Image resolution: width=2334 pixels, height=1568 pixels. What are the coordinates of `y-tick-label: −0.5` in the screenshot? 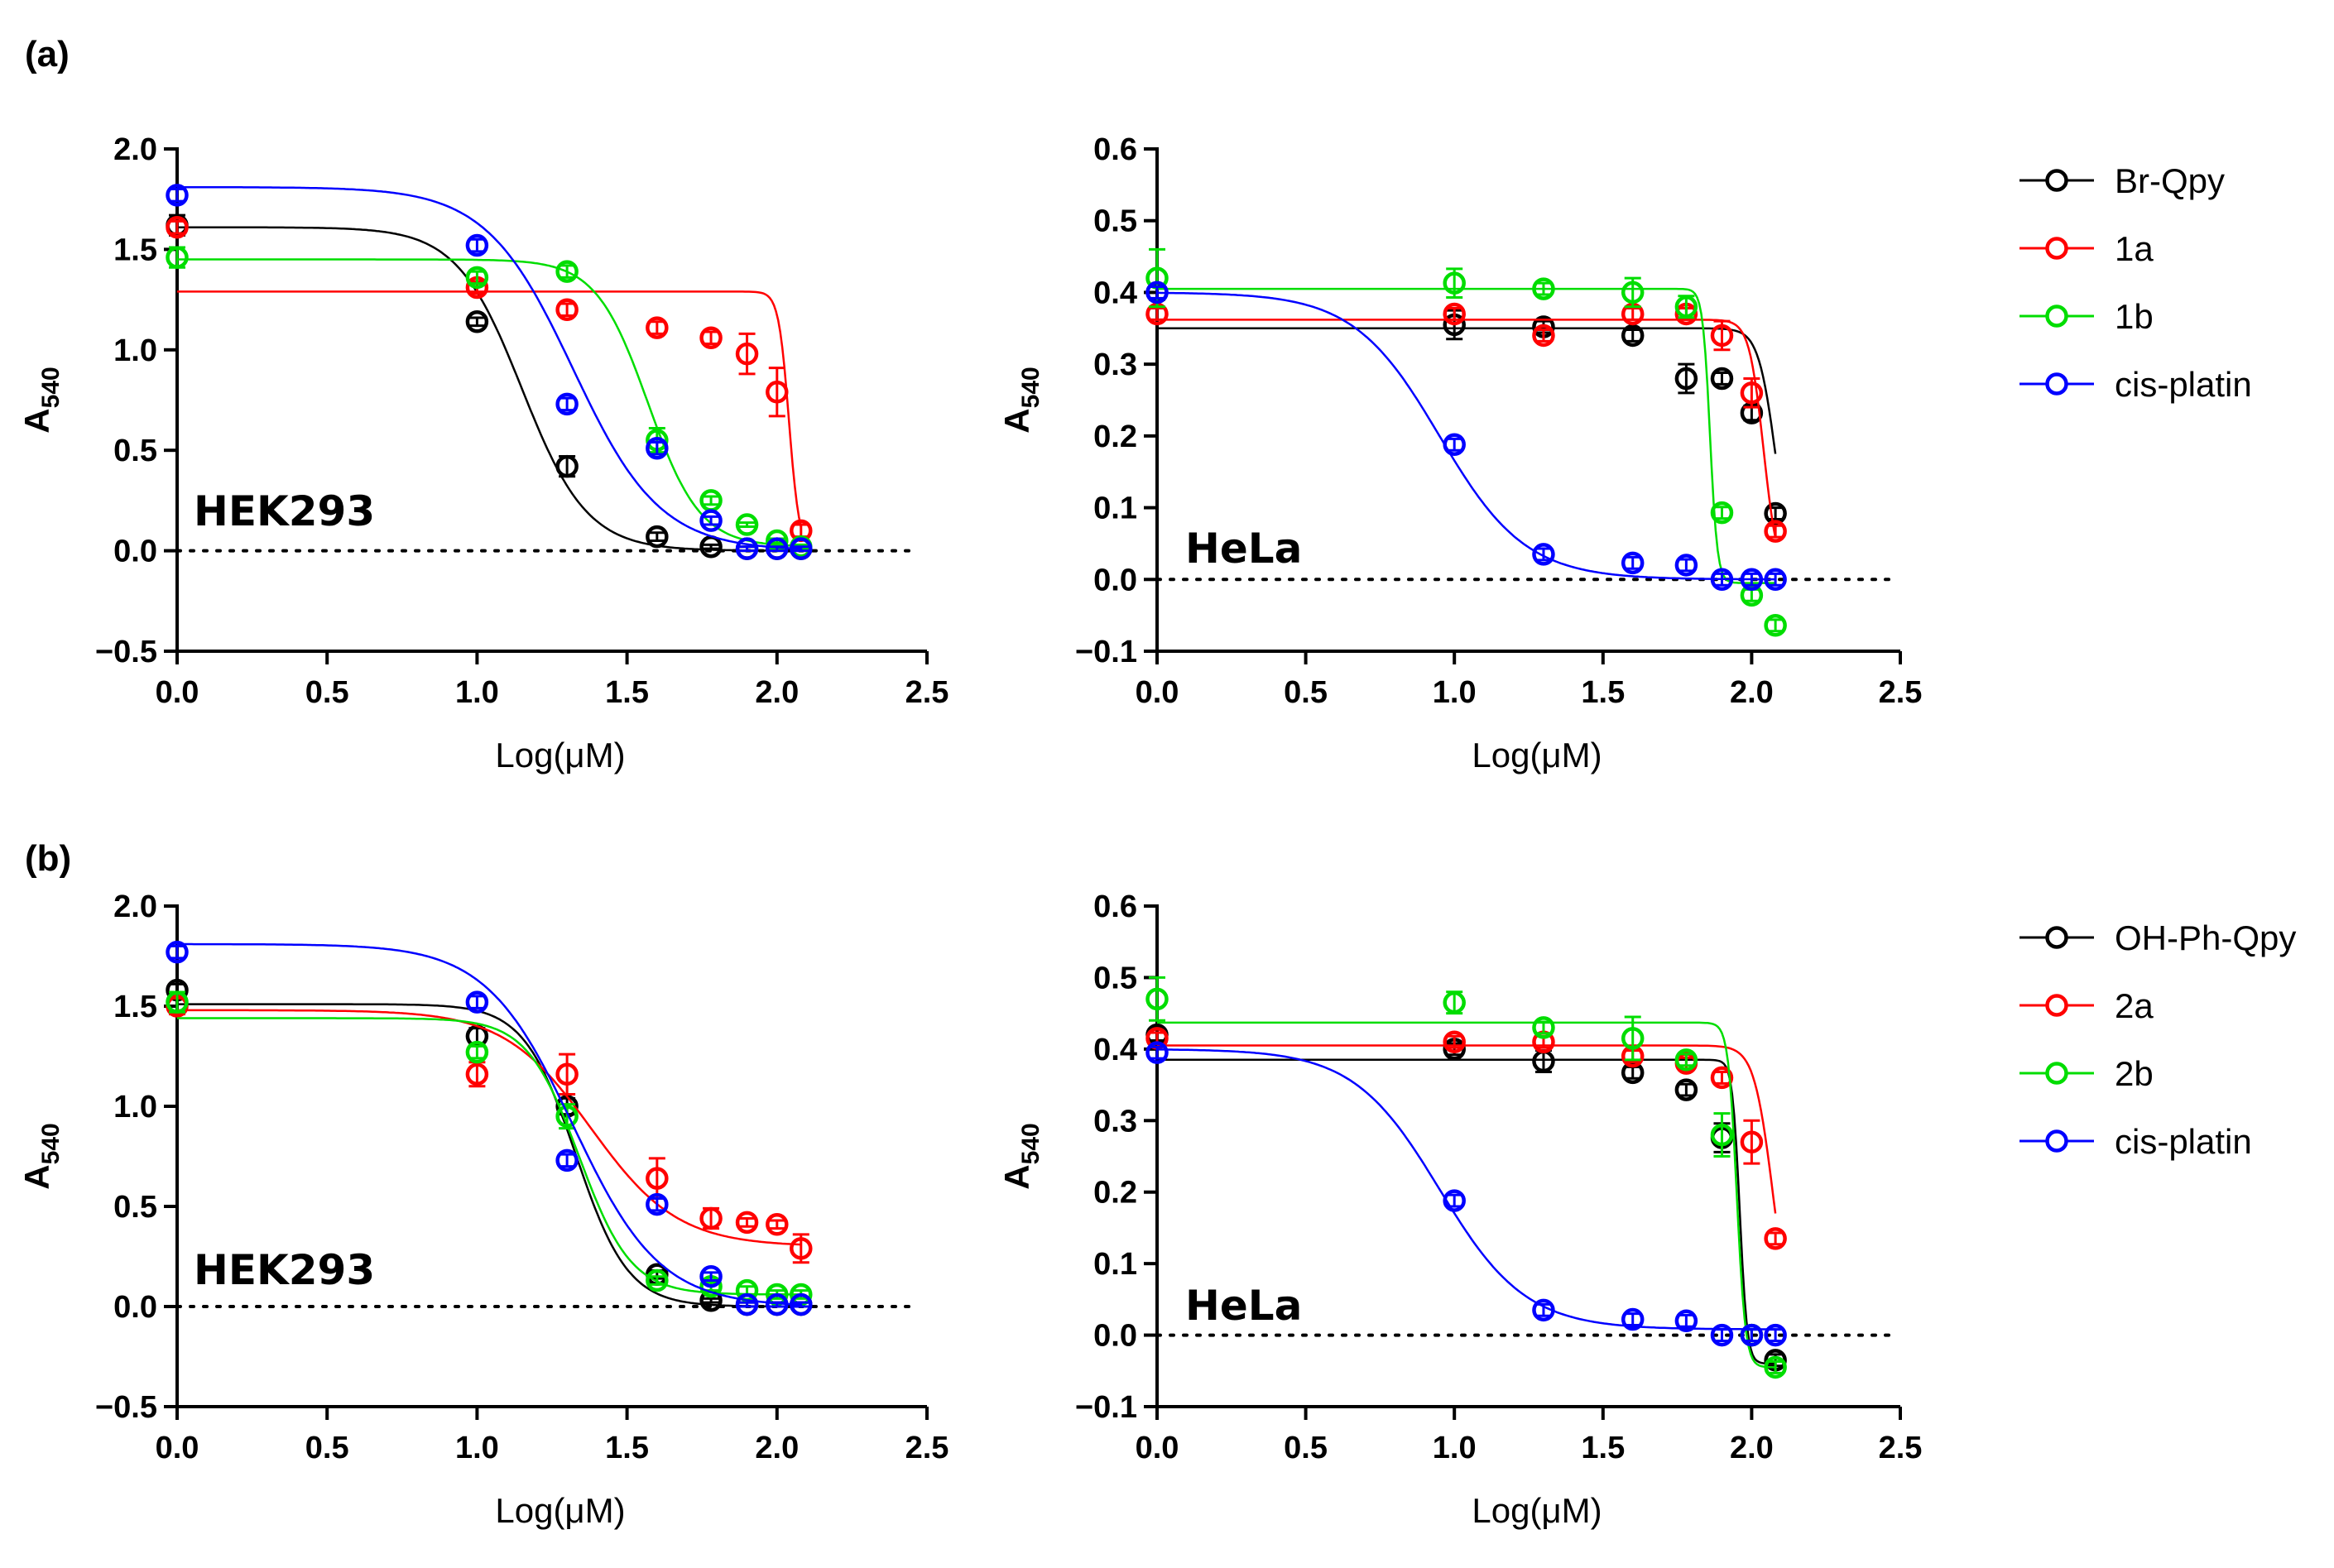 It's located at (126, 652).